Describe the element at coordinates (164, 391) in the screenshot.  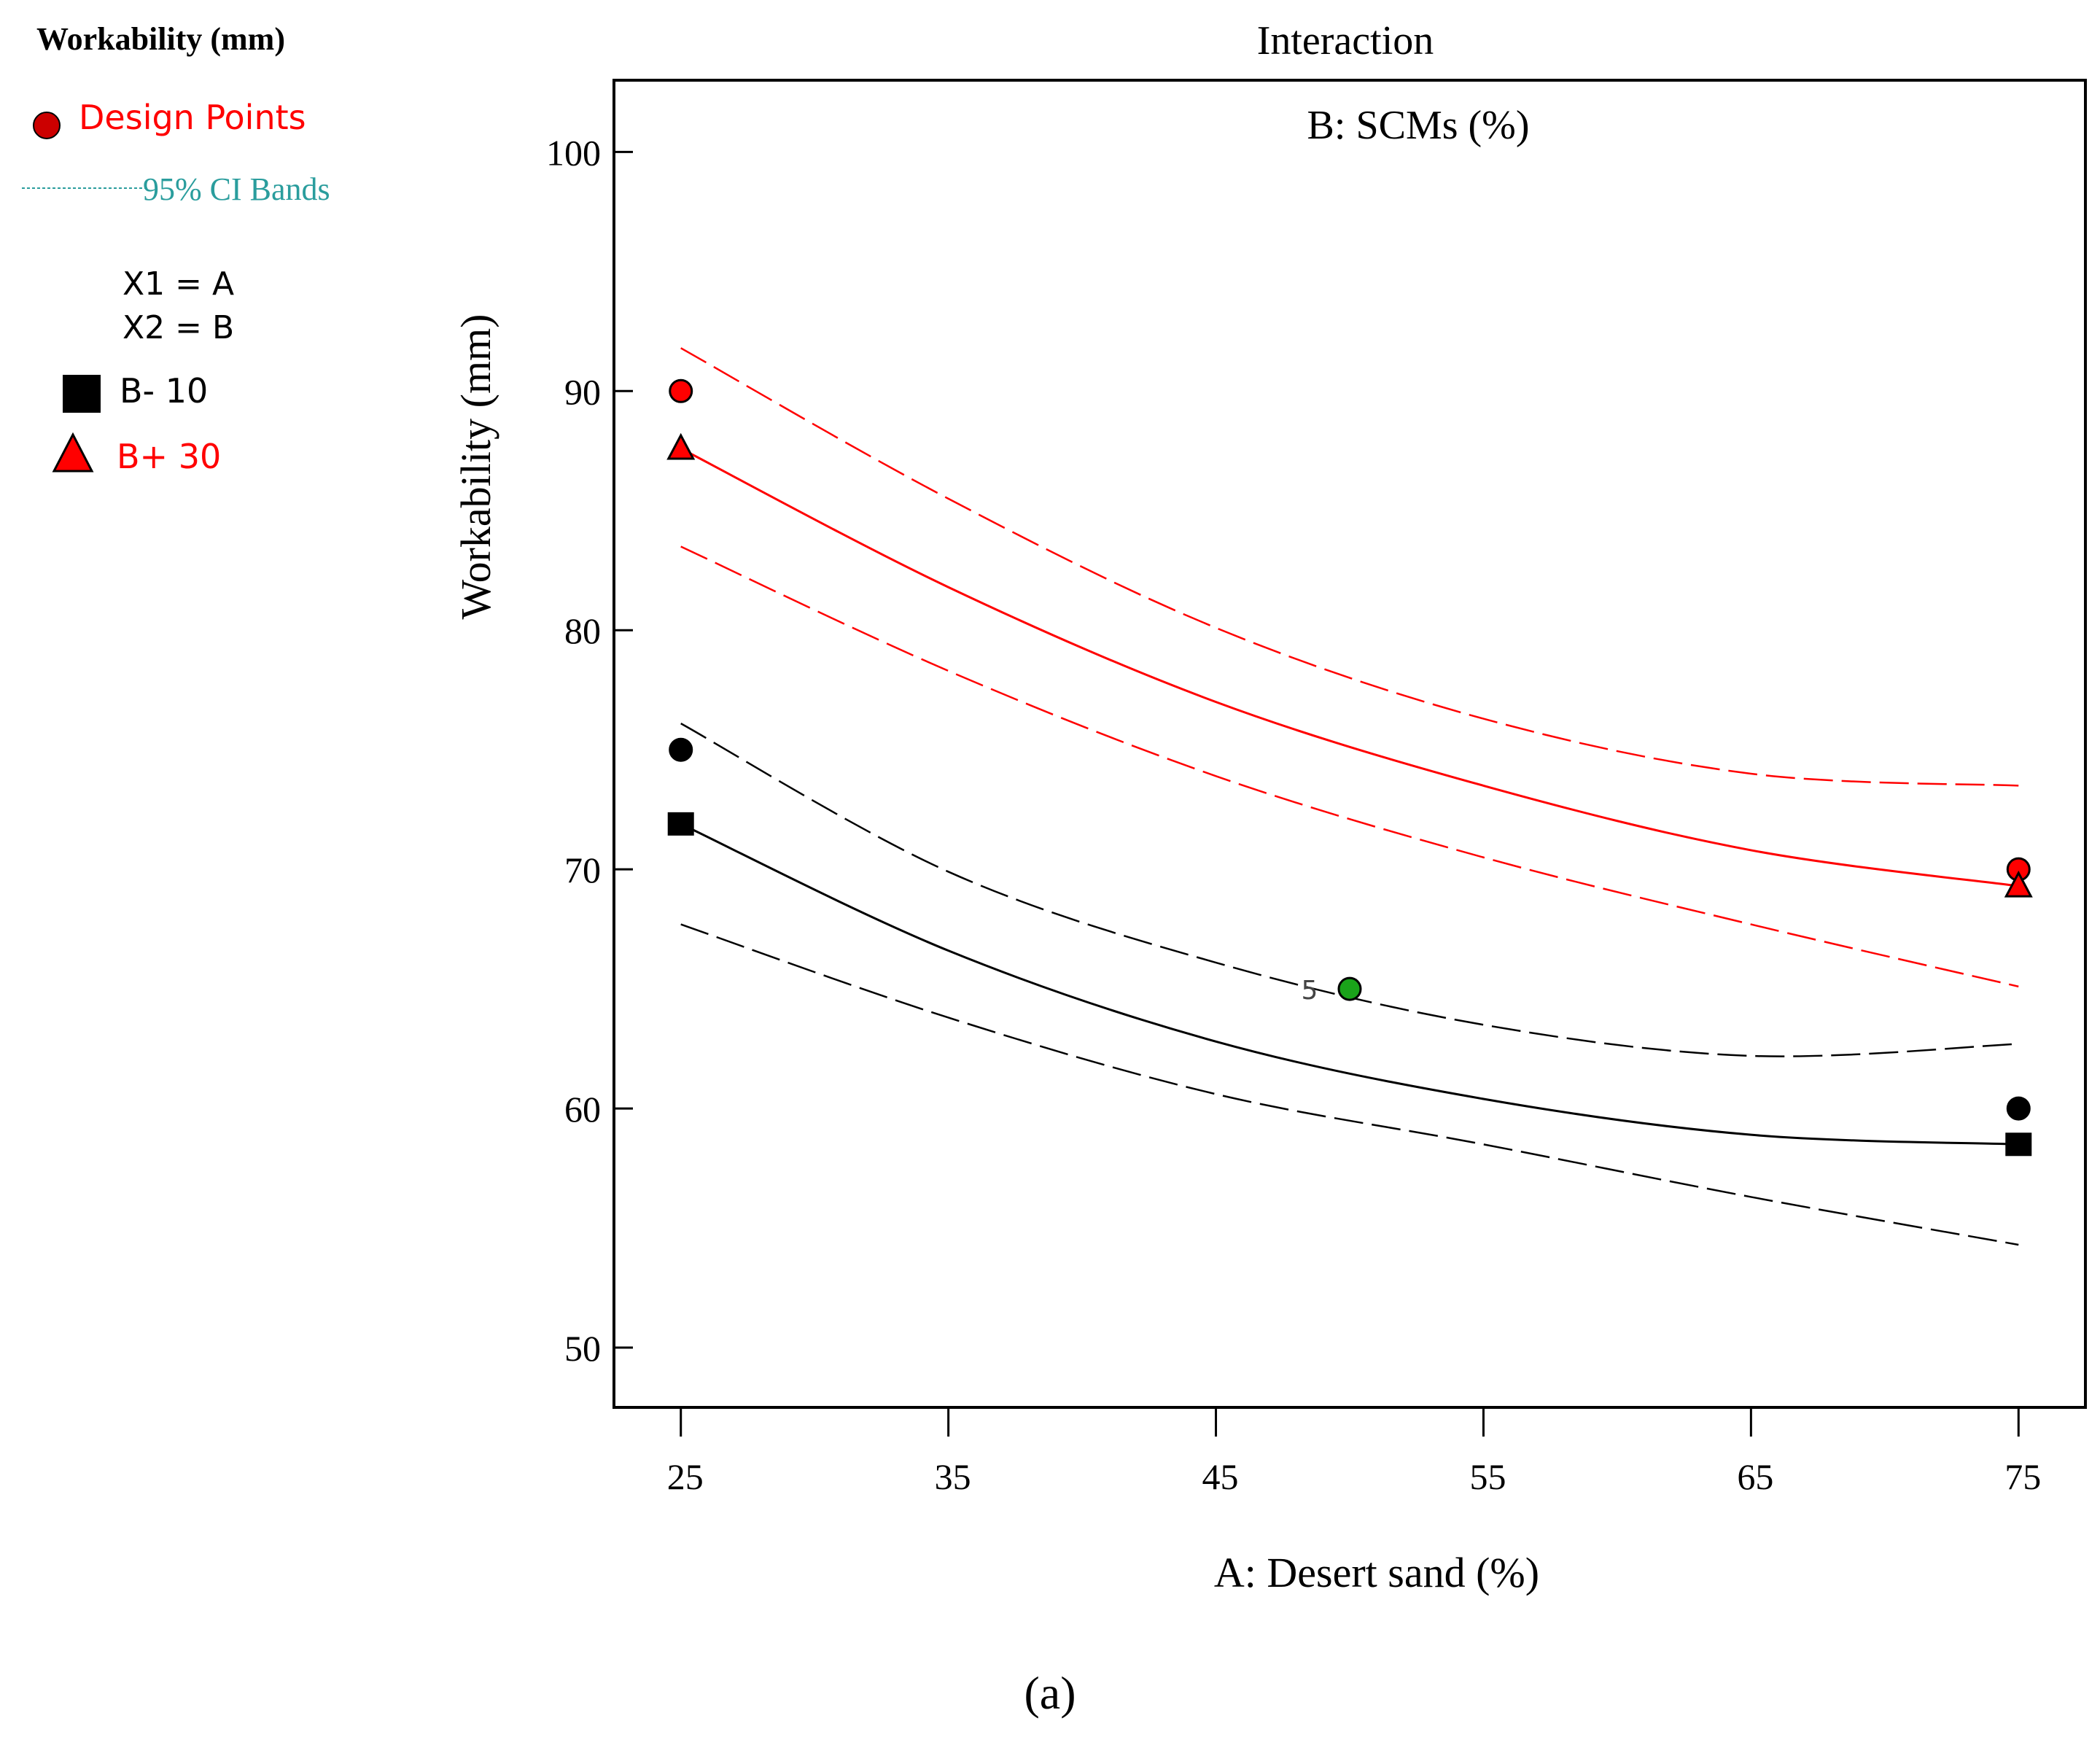
I see `legend-b-low: B- 10` at that location.